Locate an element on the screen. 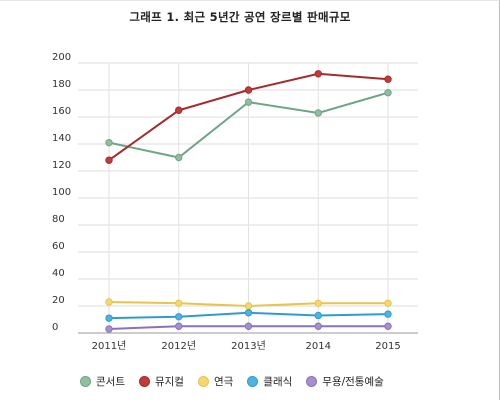 This screenshot has height=400, width=500. x-tick-label: 2011년 is located at coordinates (109, 346).